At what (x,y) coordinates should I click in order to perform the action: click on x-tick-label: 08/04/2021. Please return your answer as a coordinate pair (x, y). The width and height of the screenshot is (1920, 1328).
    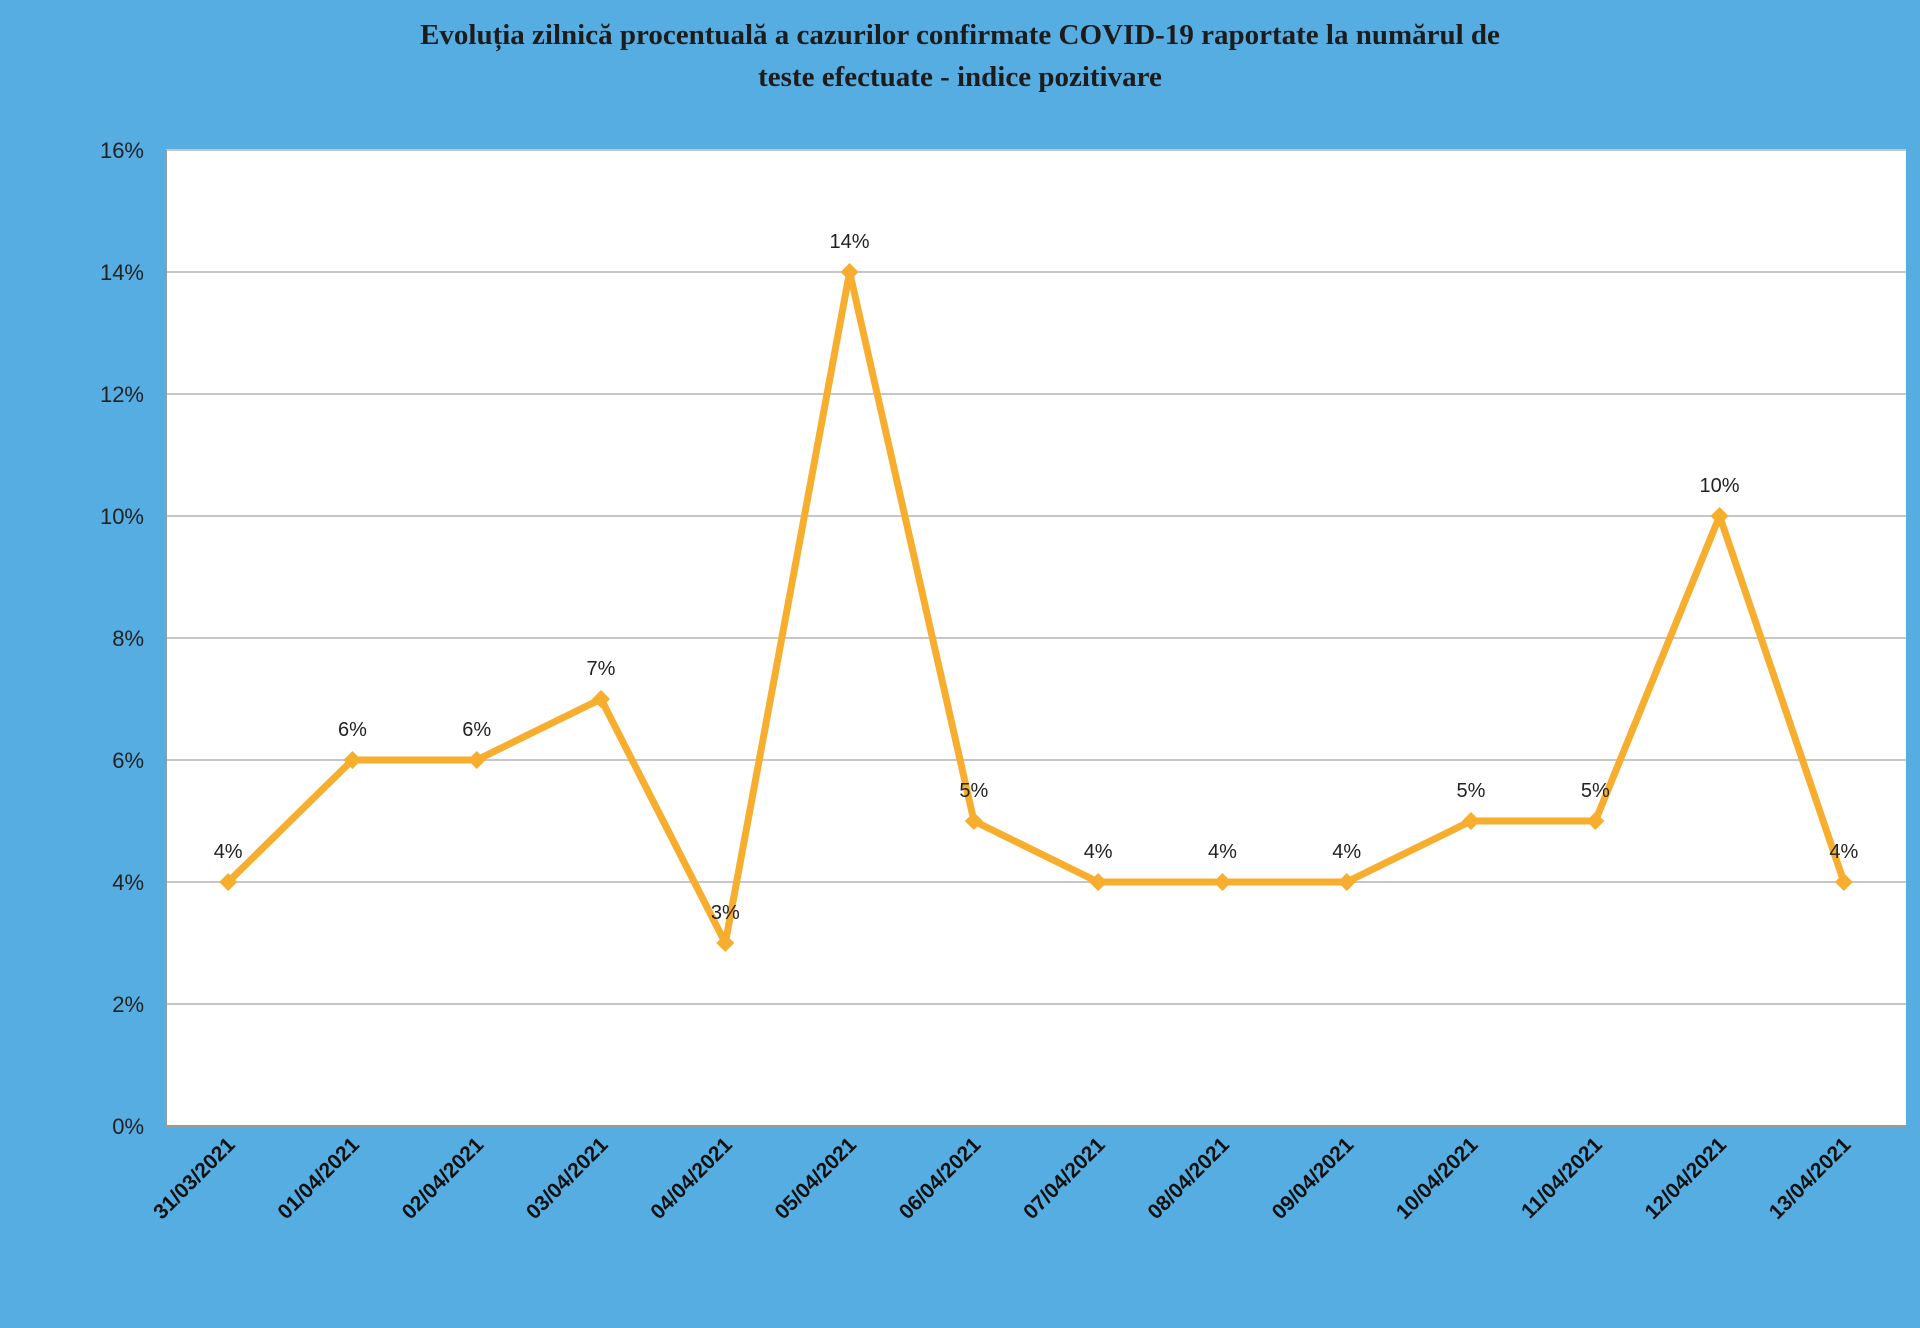
    Looking at the image, I should click on (1188, 1178).